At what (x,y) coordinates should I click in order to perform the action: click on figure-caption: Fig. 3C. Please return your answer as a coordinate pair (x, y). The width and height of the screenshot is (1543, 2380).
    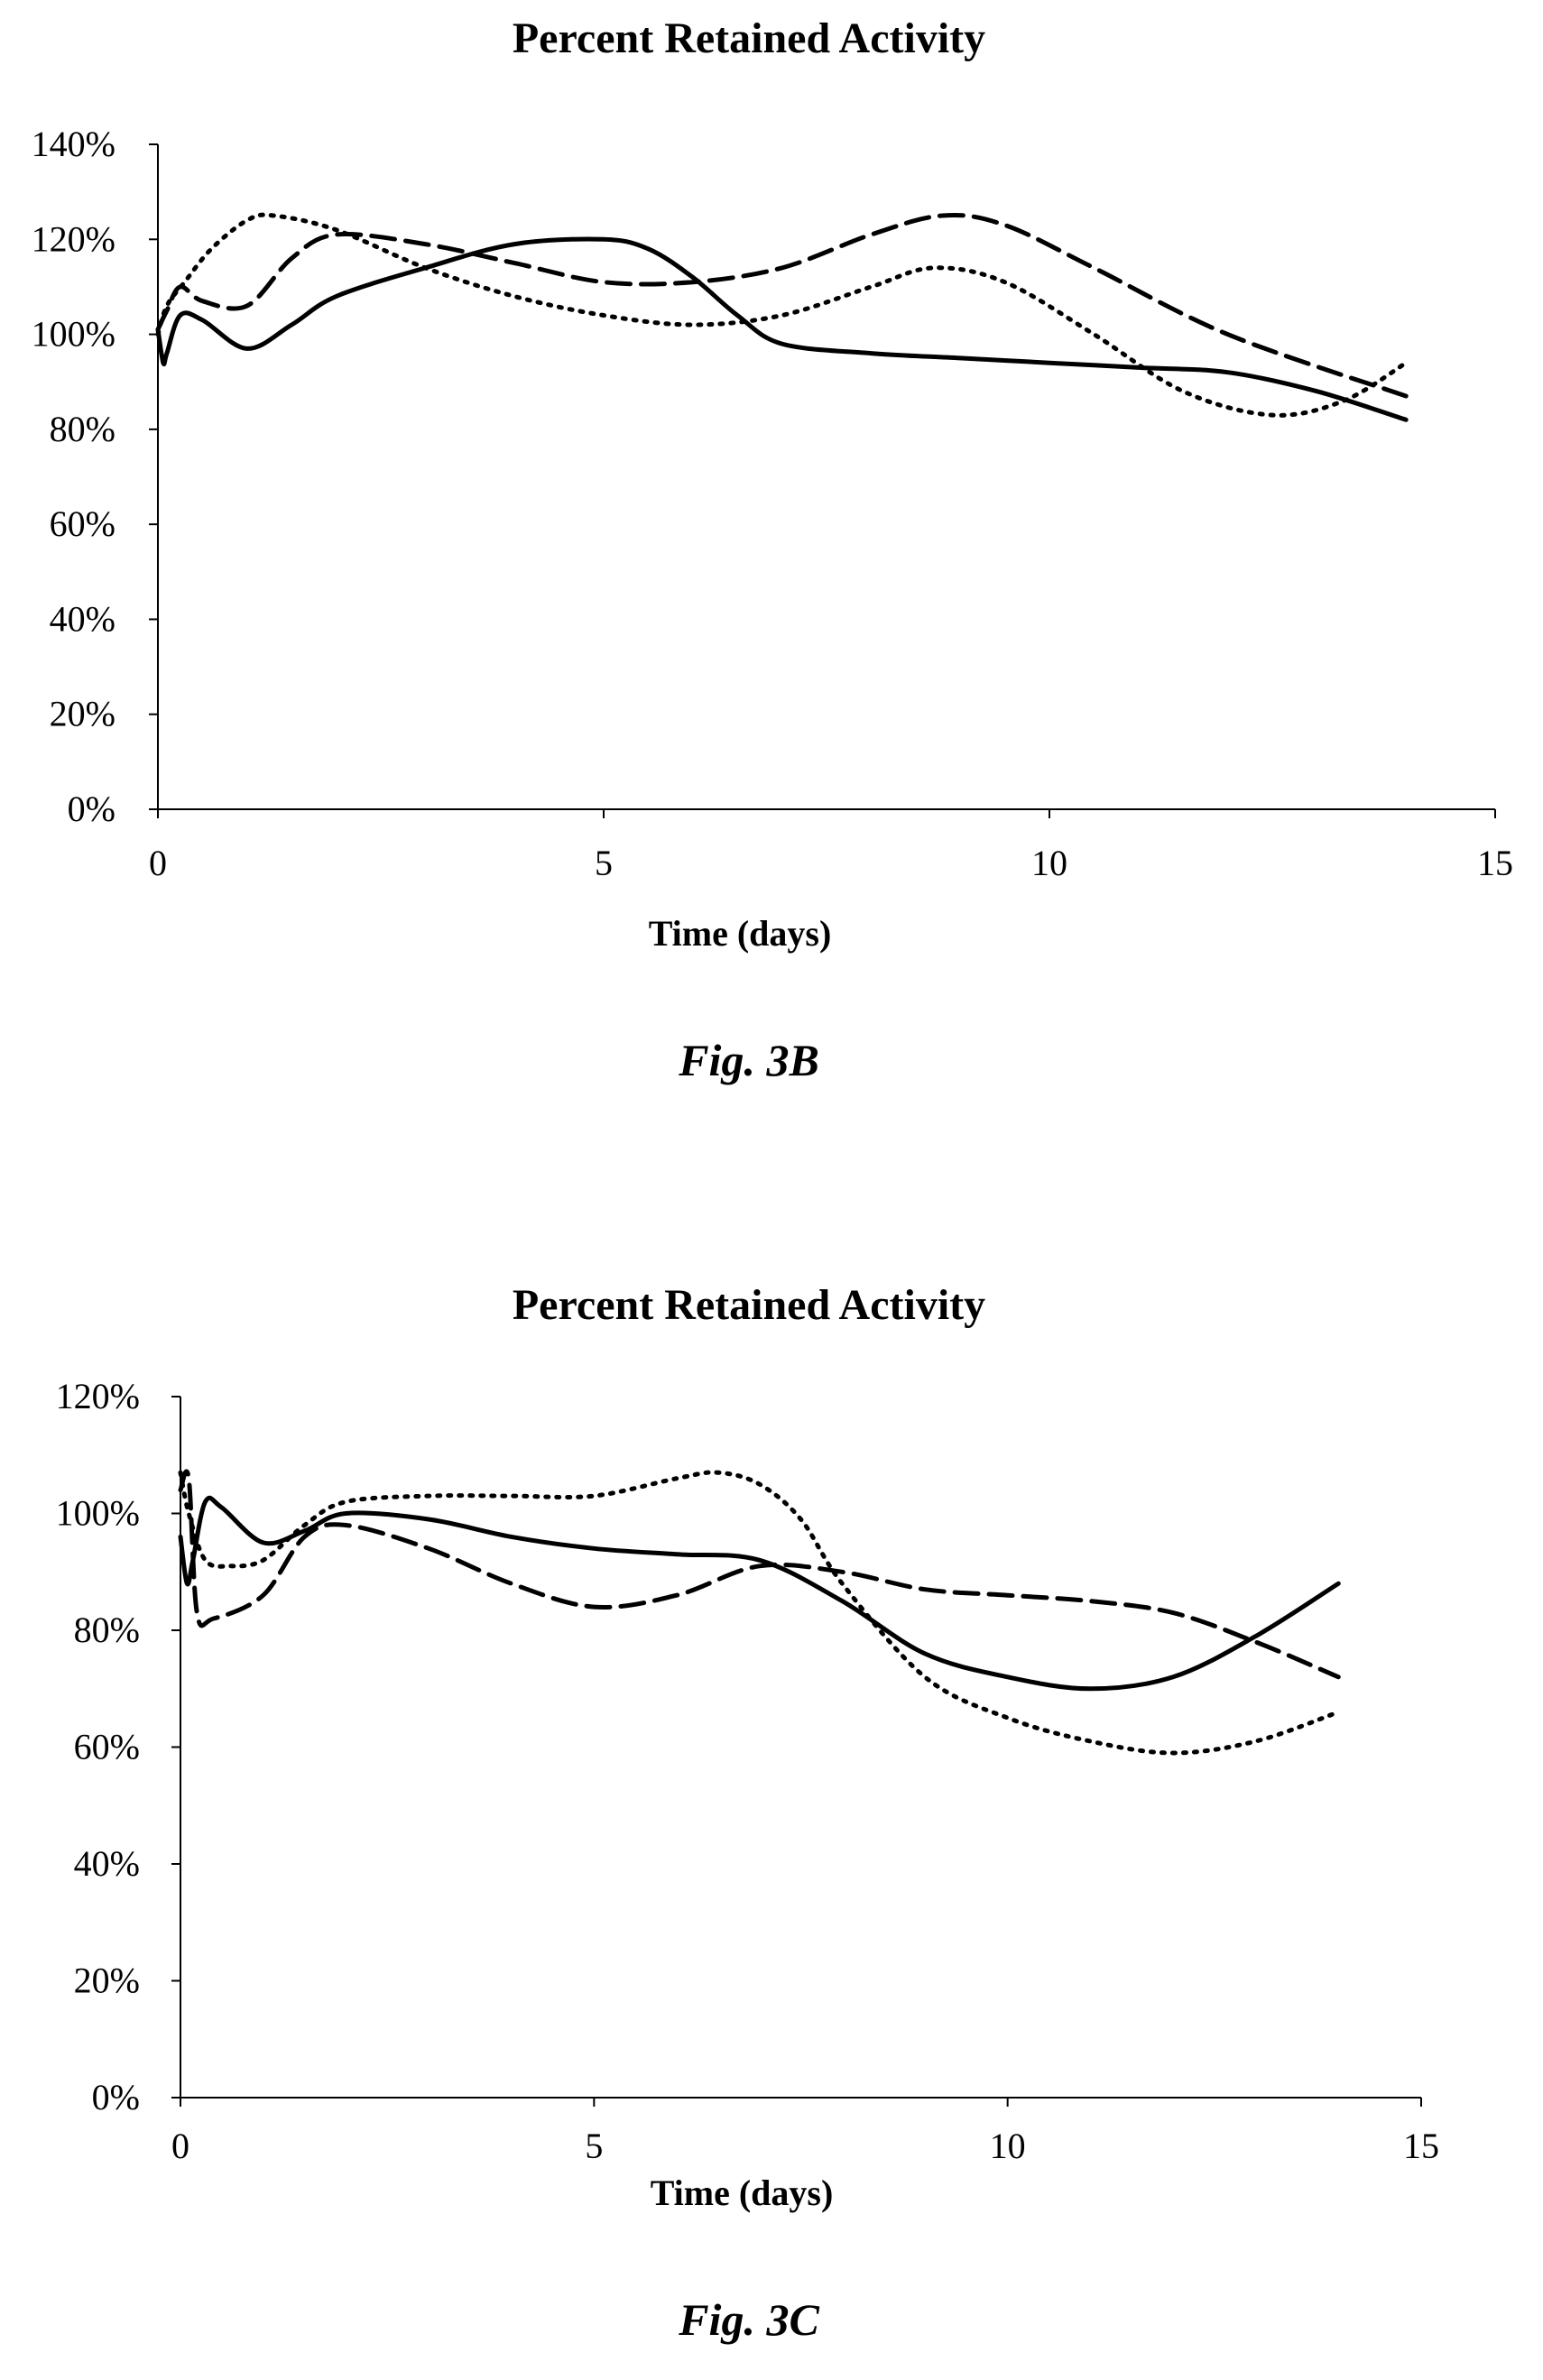
    Looking at the image, I should click on (748, 2319).